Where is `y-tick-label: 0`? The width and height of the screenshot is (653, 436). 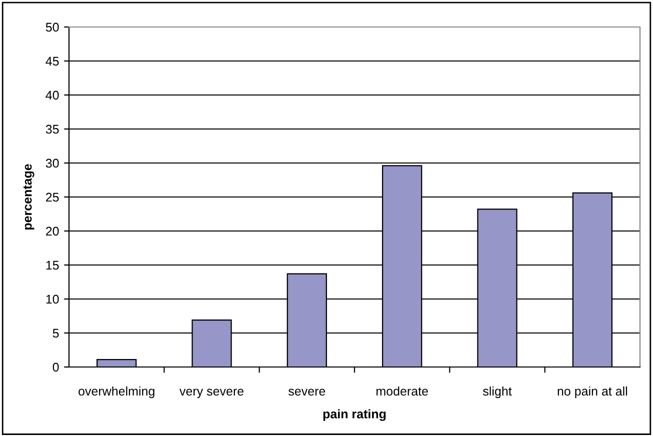 y-tick-label: 0 is located at coordinates (55, 367).